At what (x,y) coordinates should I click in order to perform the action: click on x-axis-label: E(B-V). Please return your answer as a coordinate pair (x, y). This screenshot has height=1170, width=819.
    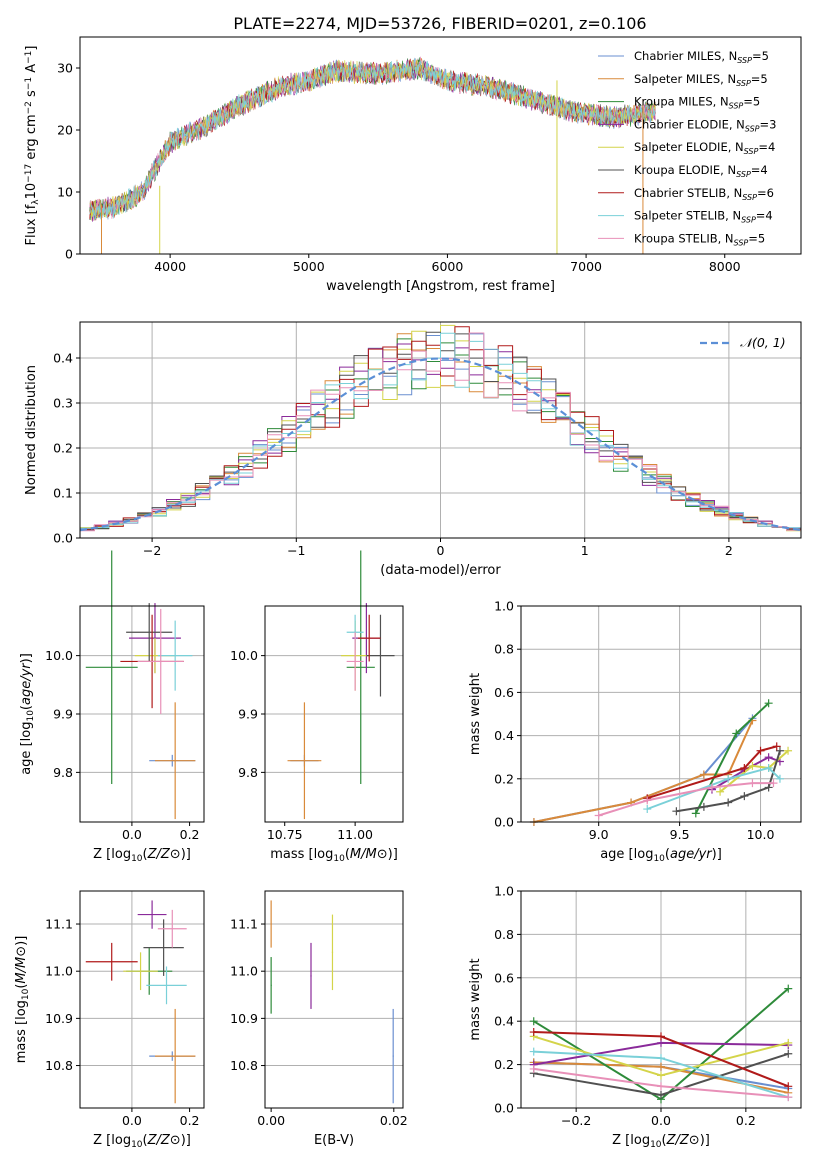
    Looking at the image, I should click on (334, 1140).